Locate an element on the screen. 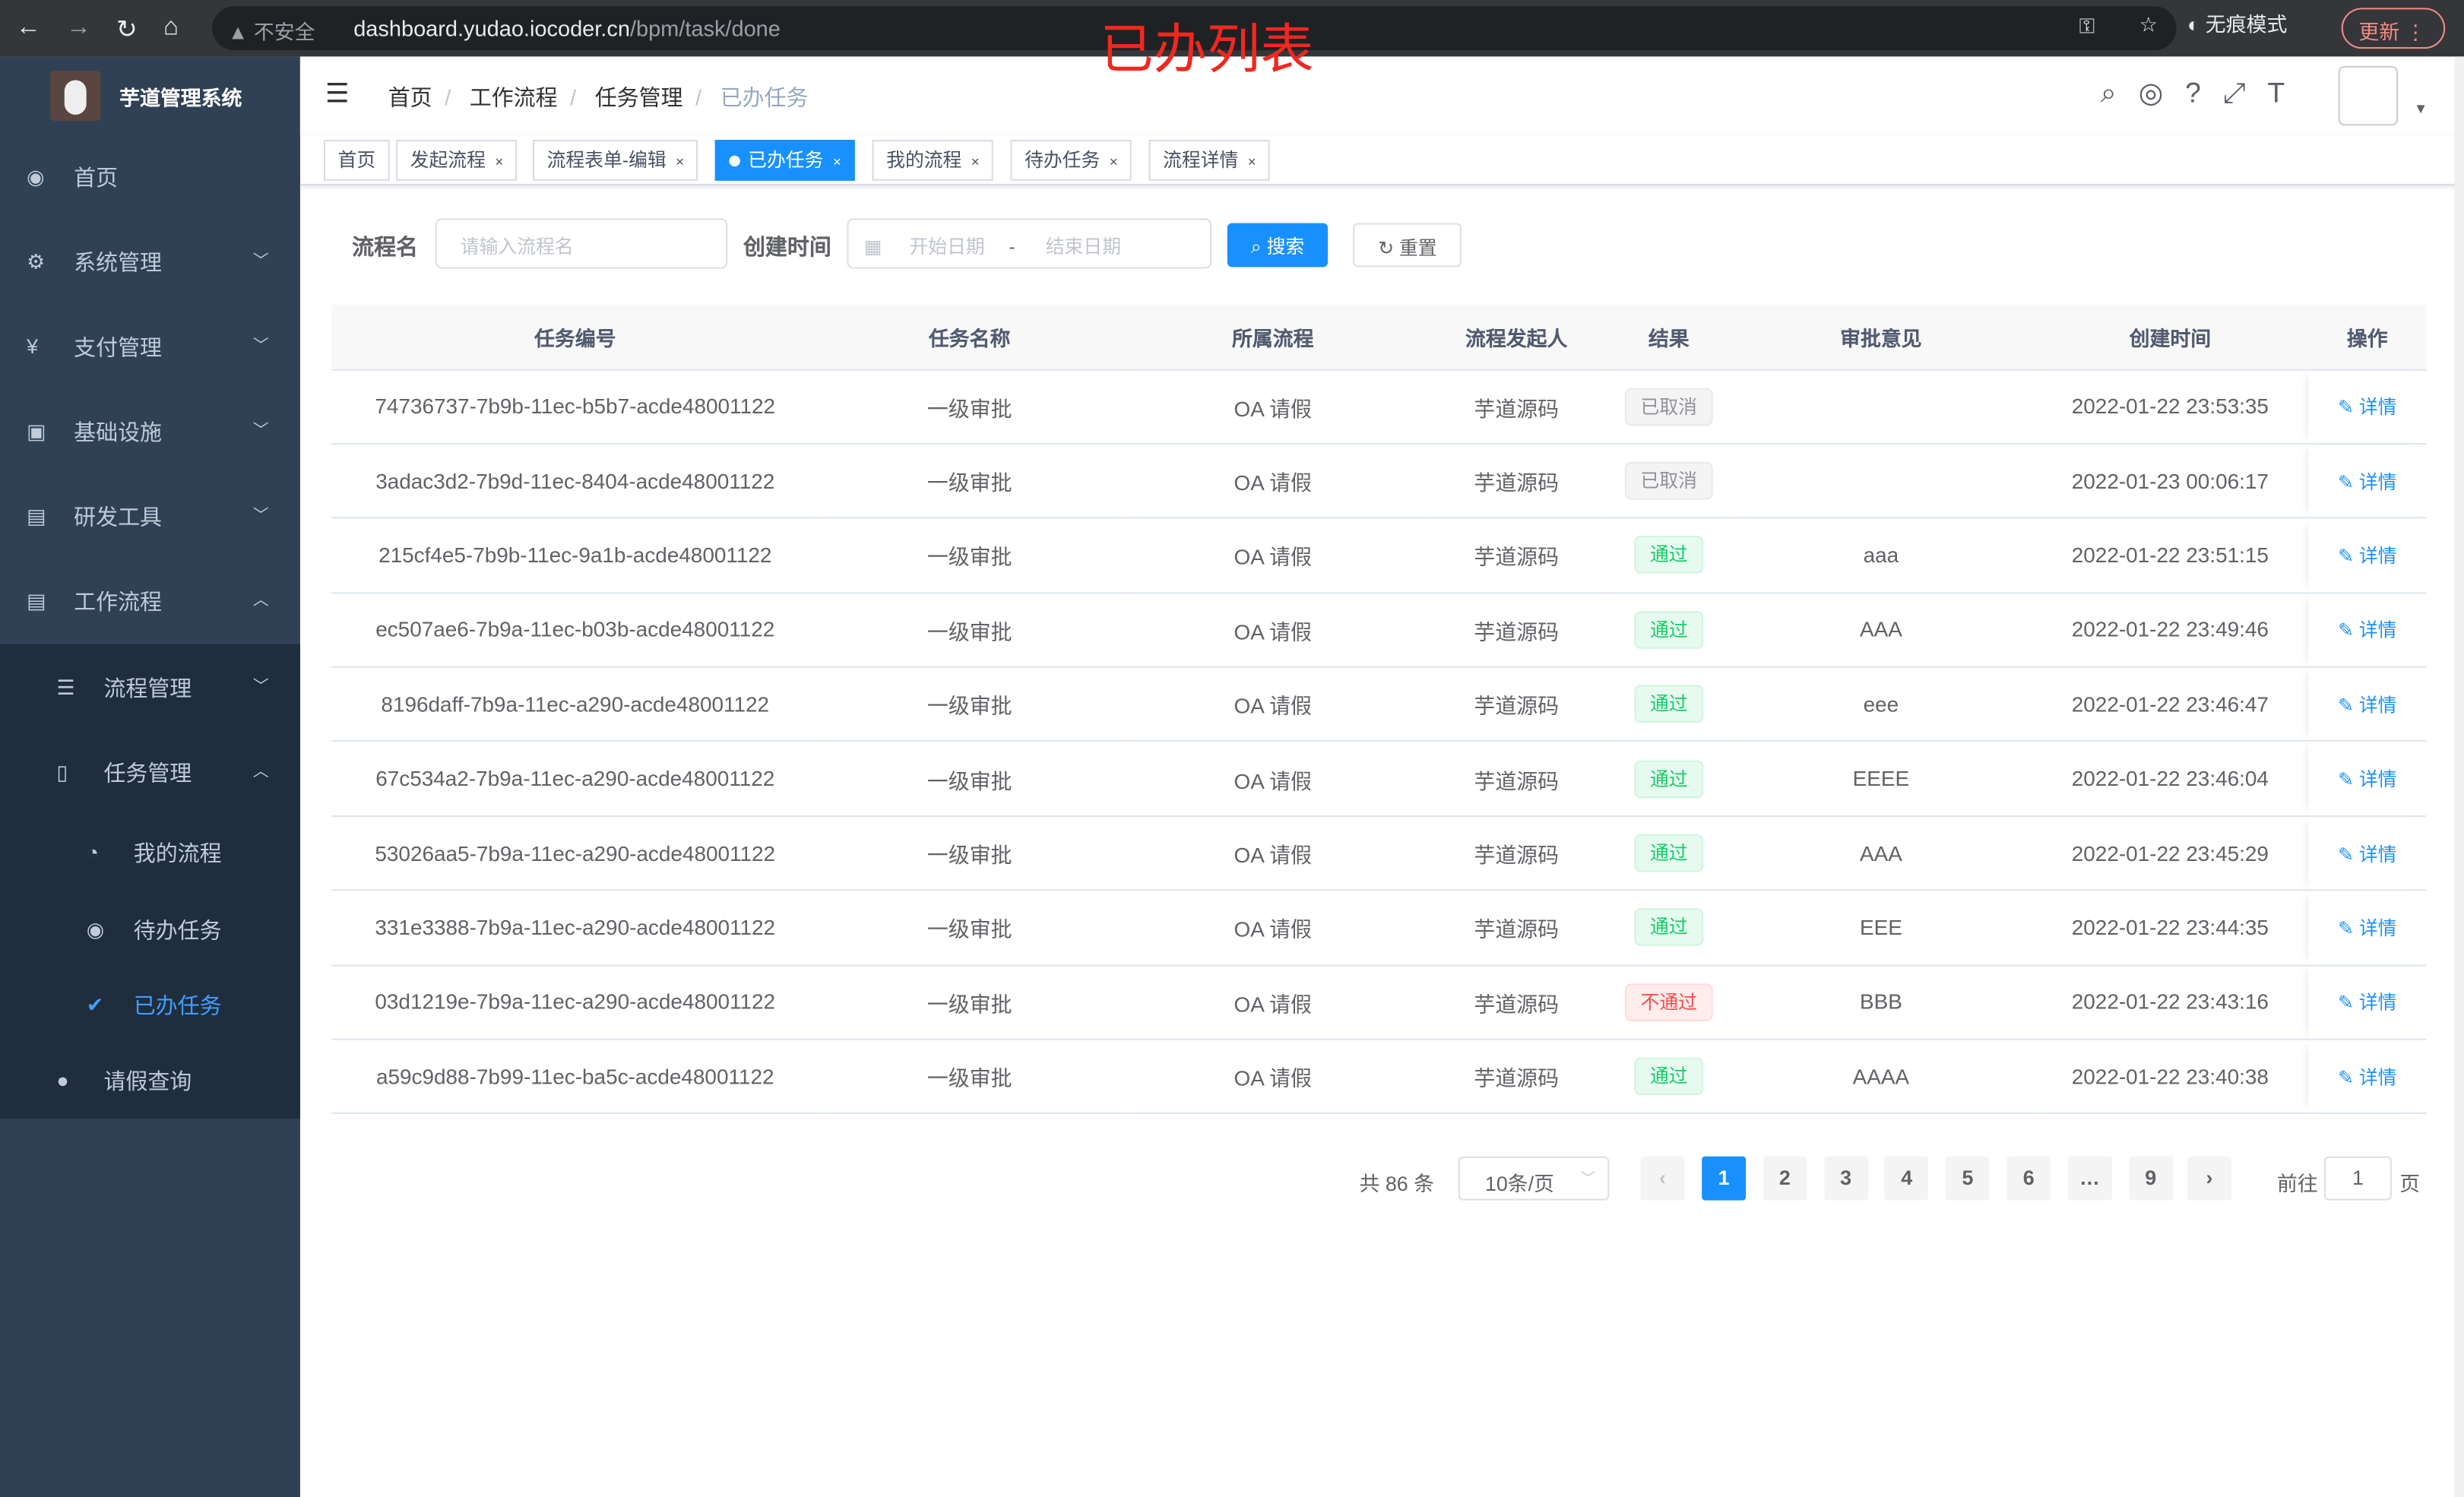 This screenshot has width=2464, height=1497. tab-已办任务: 已办任务 × is located at coordinates (785, 160).